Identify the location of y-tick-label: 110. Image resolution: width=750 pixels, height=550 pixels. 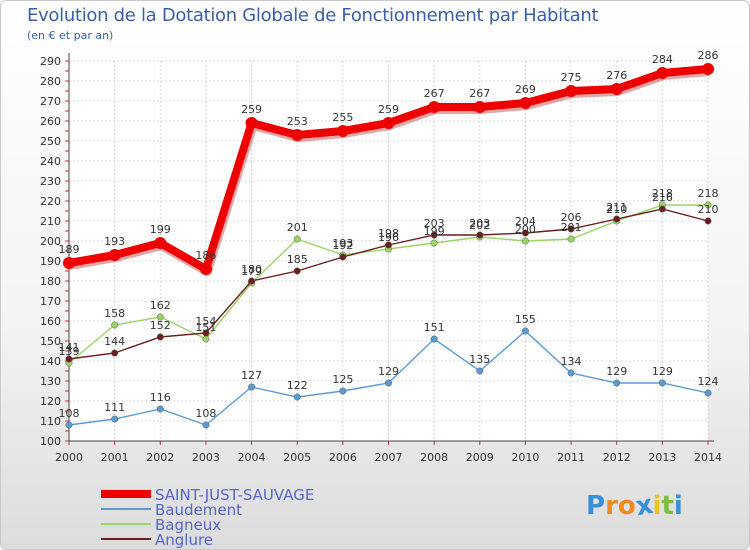
(50, 421).